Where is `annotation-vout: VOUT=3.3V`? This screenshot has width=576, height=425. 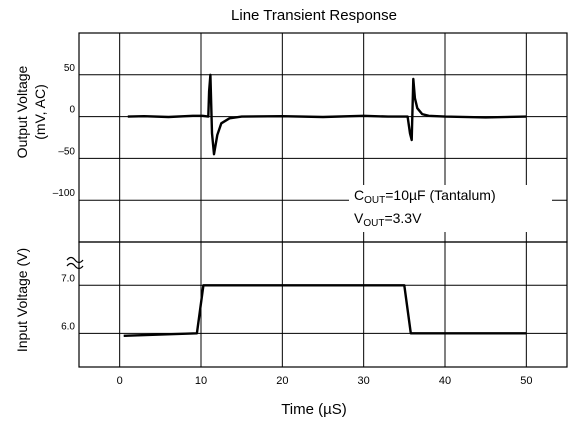
annotation-vout: VOUT=3.3V is located at coordinates (388, 219).